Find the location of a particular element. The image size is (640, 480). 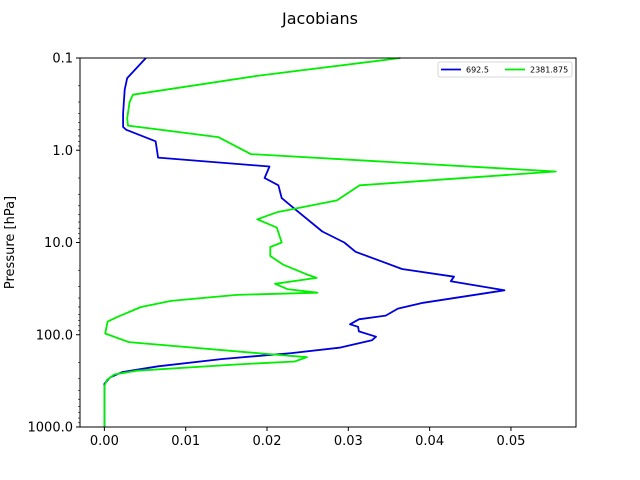

x-tick-label: 0.01 is located at coordinates (185, 441).